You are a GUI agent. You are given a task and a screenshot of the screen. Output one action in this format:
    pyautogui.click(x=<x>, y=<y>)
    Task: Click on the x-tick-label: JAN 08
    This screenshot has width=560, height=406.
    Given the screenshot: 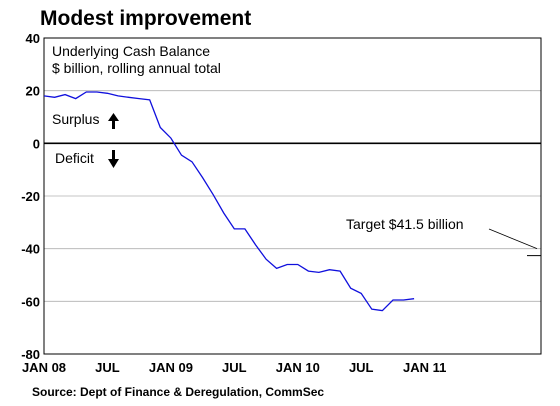 What is the action you would take?
    pyautogui.click(x=44, y=367)
    